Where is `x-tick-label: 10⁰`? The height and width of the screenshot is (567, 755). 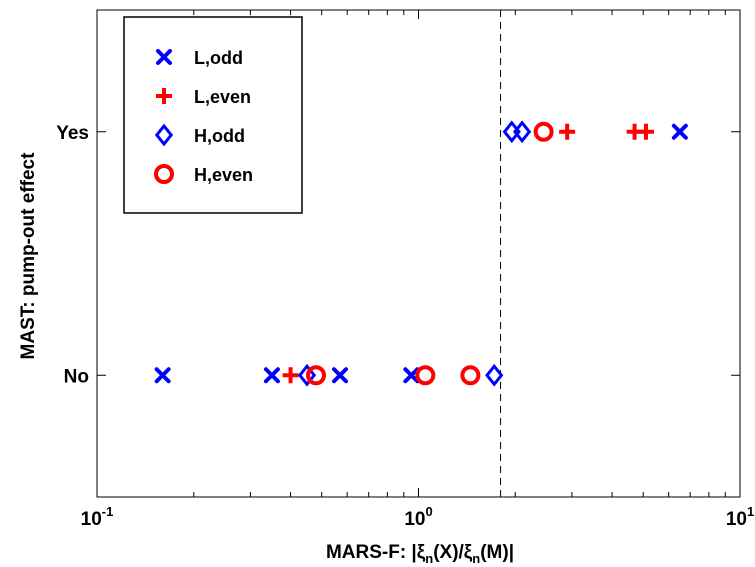
x-tick-label: 10⁰ is located at coordinates (418, 517).